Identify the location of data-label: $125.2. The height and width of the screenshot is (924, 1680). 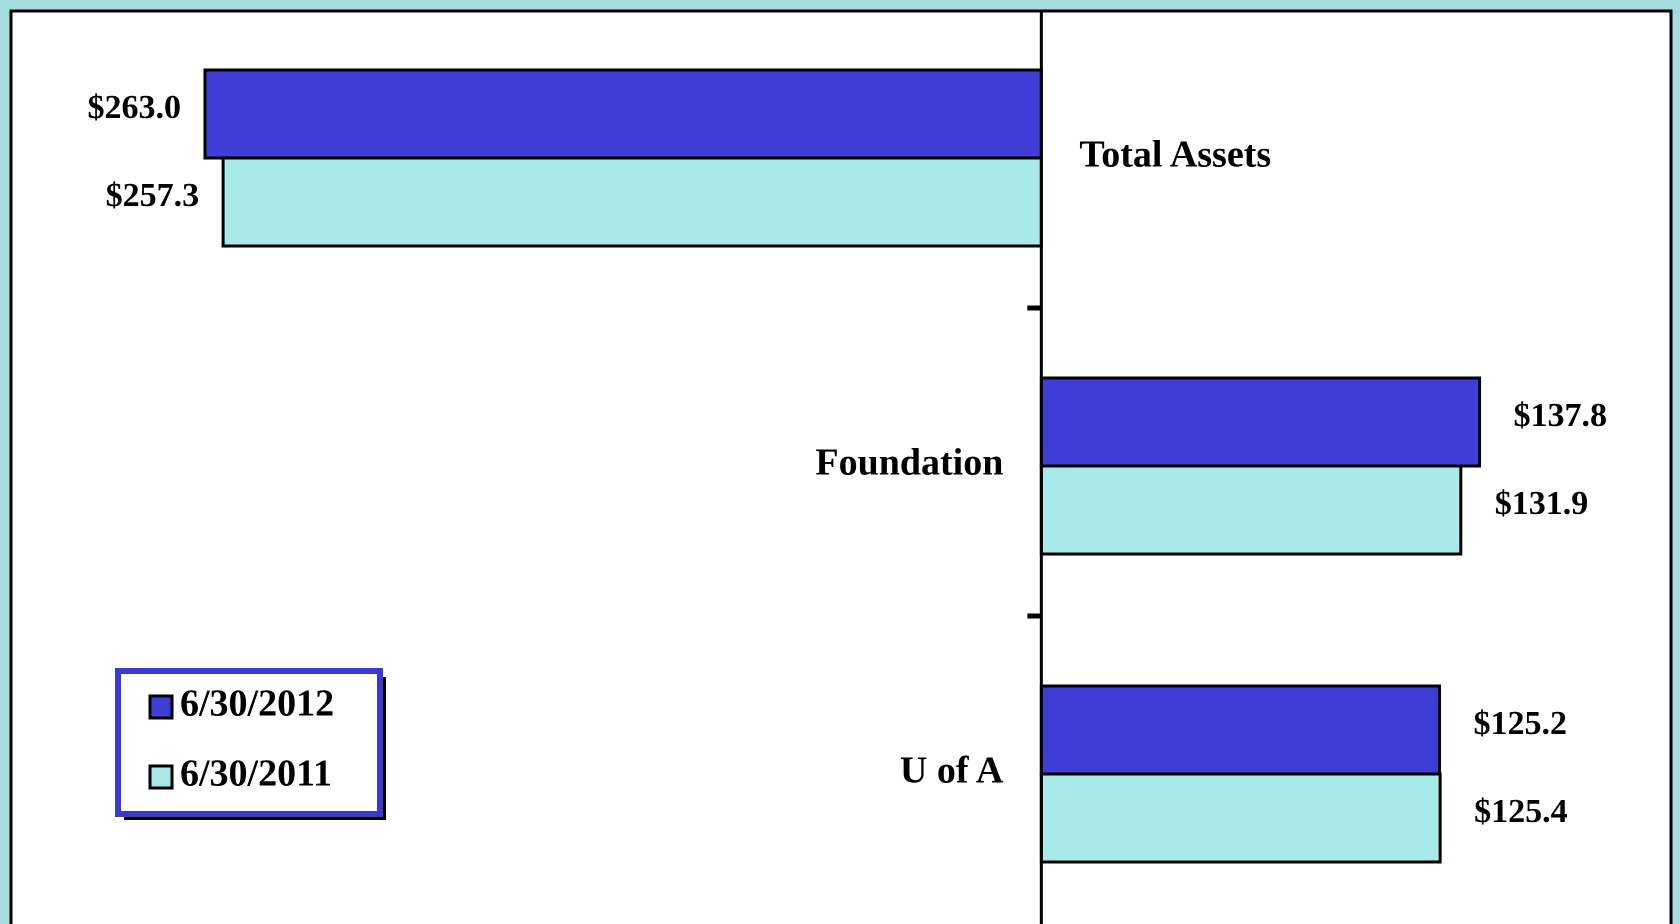
(1520, 723).